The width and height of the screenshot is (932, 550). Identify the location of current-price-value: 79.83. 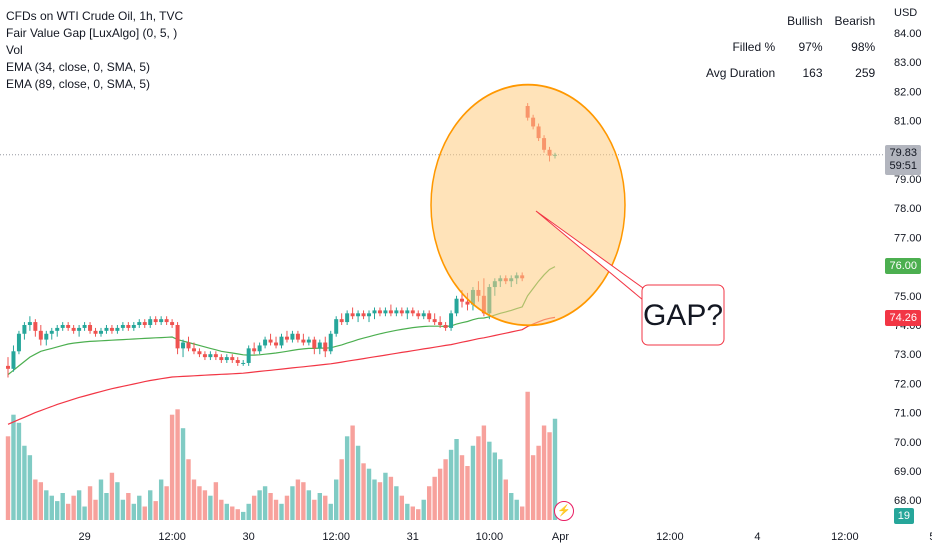
(903, 153).